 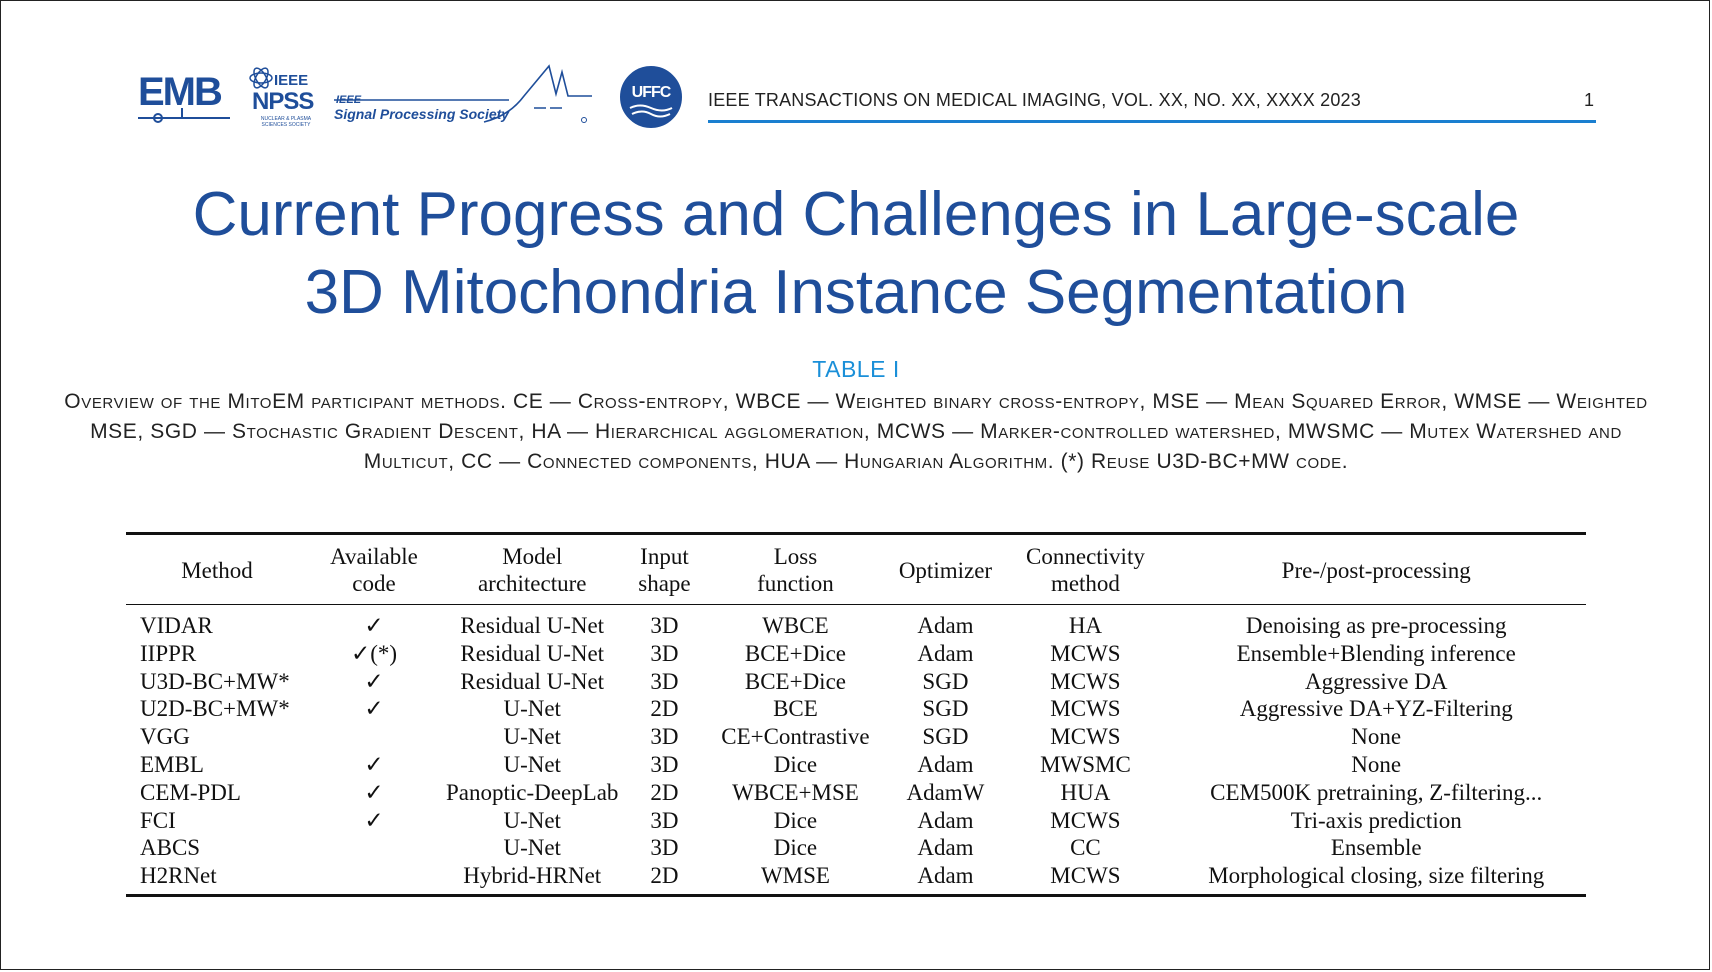 What do you see at coordinates (172, 764) in the screenshot?
I see `cell-method: EMBL` at bounding box center [172, 764].